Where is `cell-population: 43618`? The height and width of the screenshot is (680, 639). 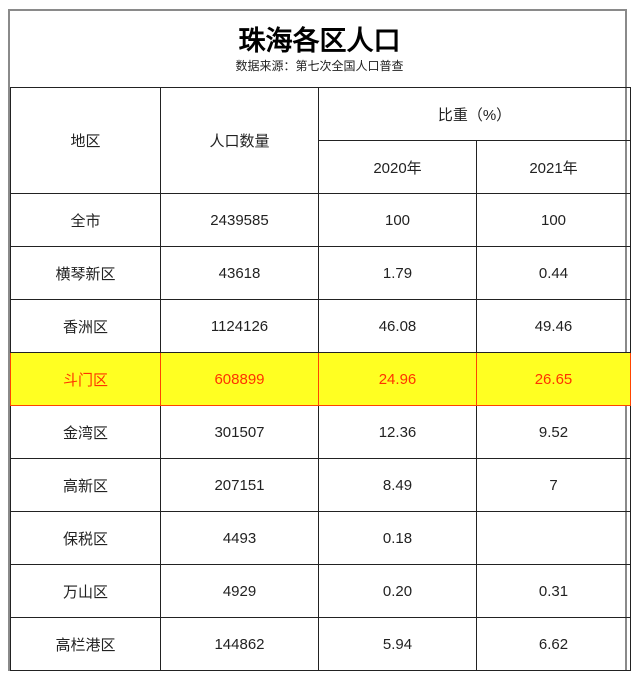
cell-population: 43618 is located at coordinates (239, 273).